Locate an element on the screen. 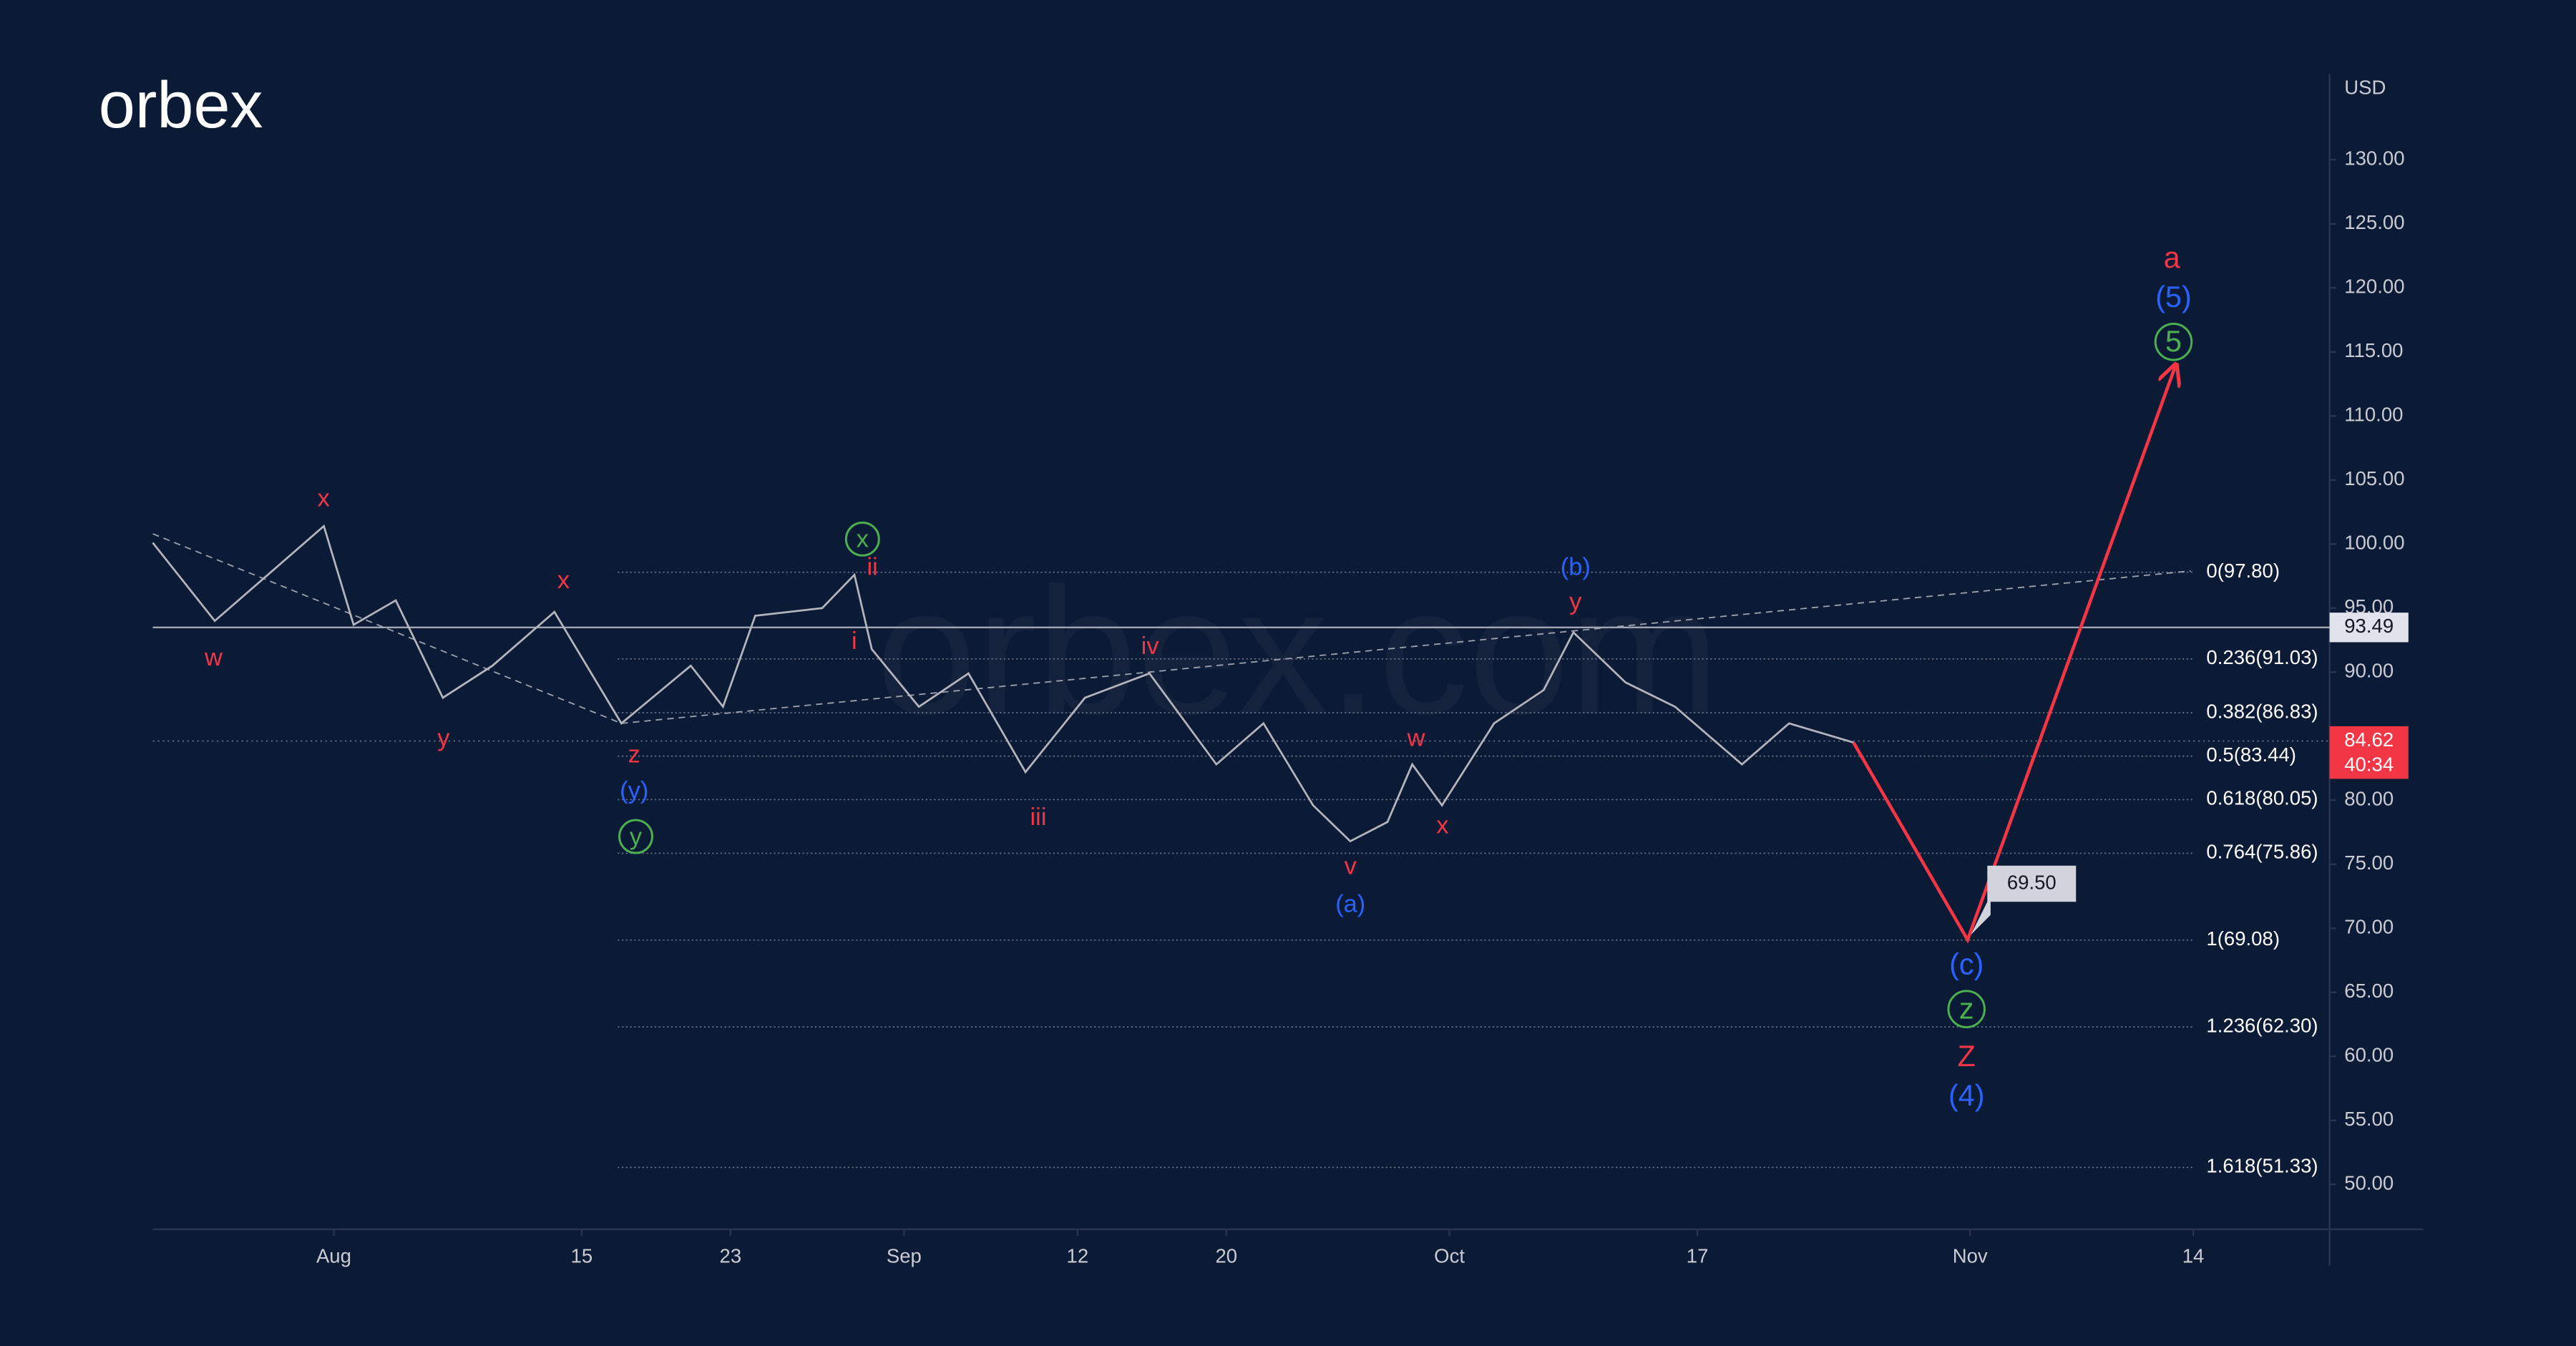  y-tick-label: 130.00 is located at coordinates (2374, 158).